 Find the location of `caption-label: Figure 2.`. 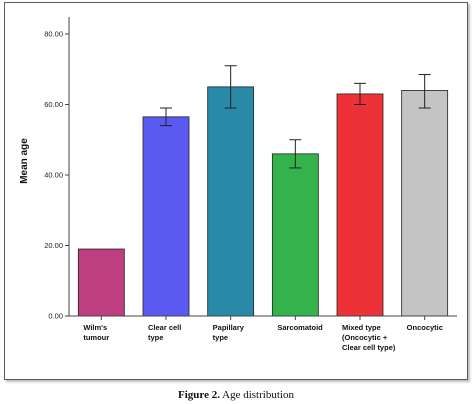

caption-label: Figure 2. is located at coordinates (199, 395).